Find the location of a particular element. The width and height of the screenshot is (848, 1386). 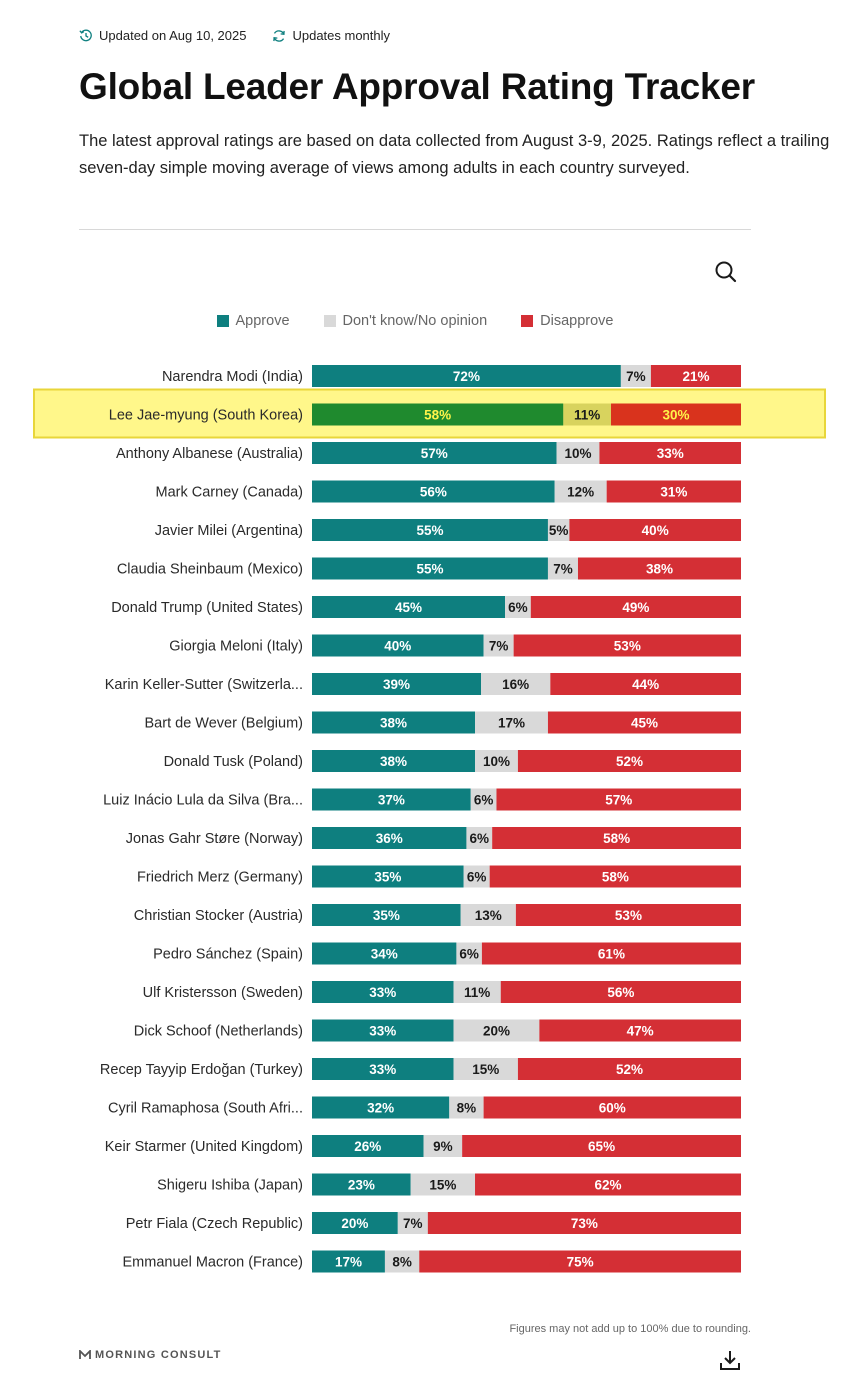

data-label-disapprove: 21% is located at coordinates (695, 376).